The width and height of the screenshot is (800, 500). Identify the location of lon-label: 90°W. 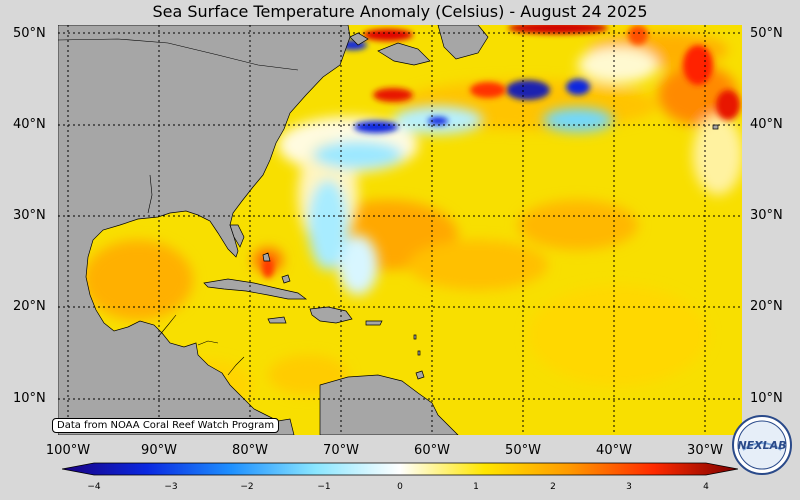
(159, 450).